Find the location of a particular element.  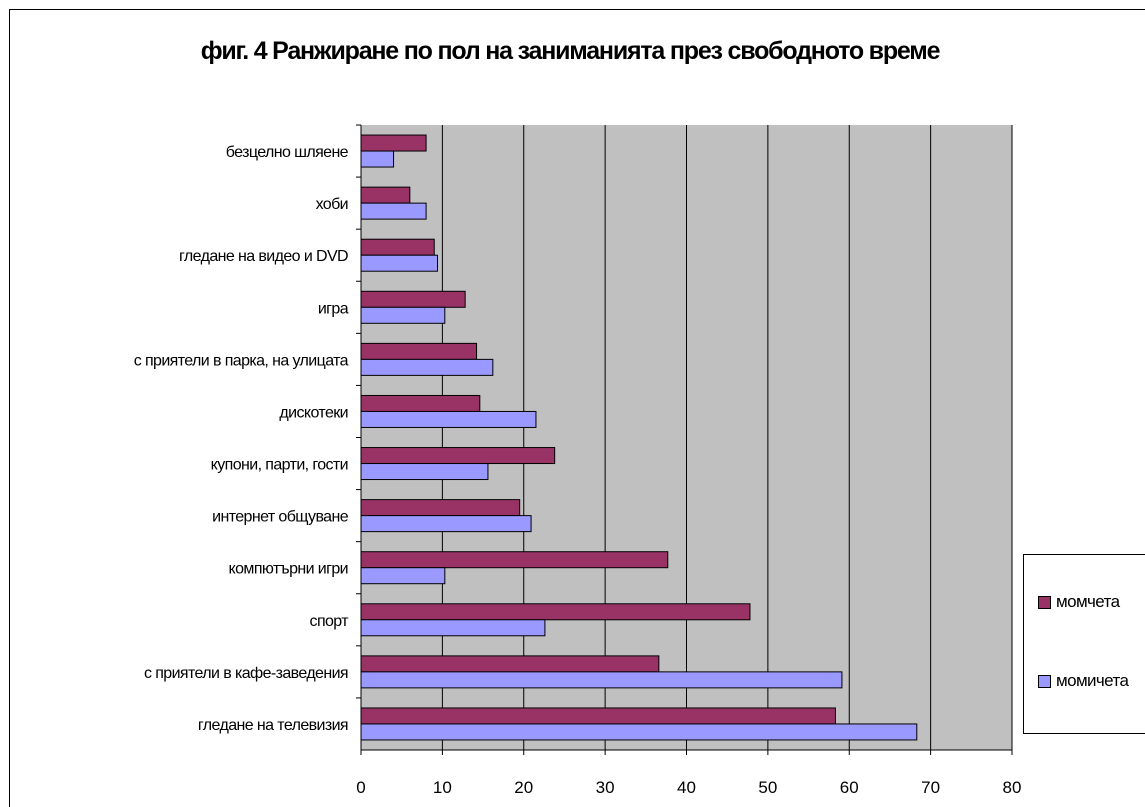

category-label: с приятели в кафе-заведения is located at coordinates (246, 673).